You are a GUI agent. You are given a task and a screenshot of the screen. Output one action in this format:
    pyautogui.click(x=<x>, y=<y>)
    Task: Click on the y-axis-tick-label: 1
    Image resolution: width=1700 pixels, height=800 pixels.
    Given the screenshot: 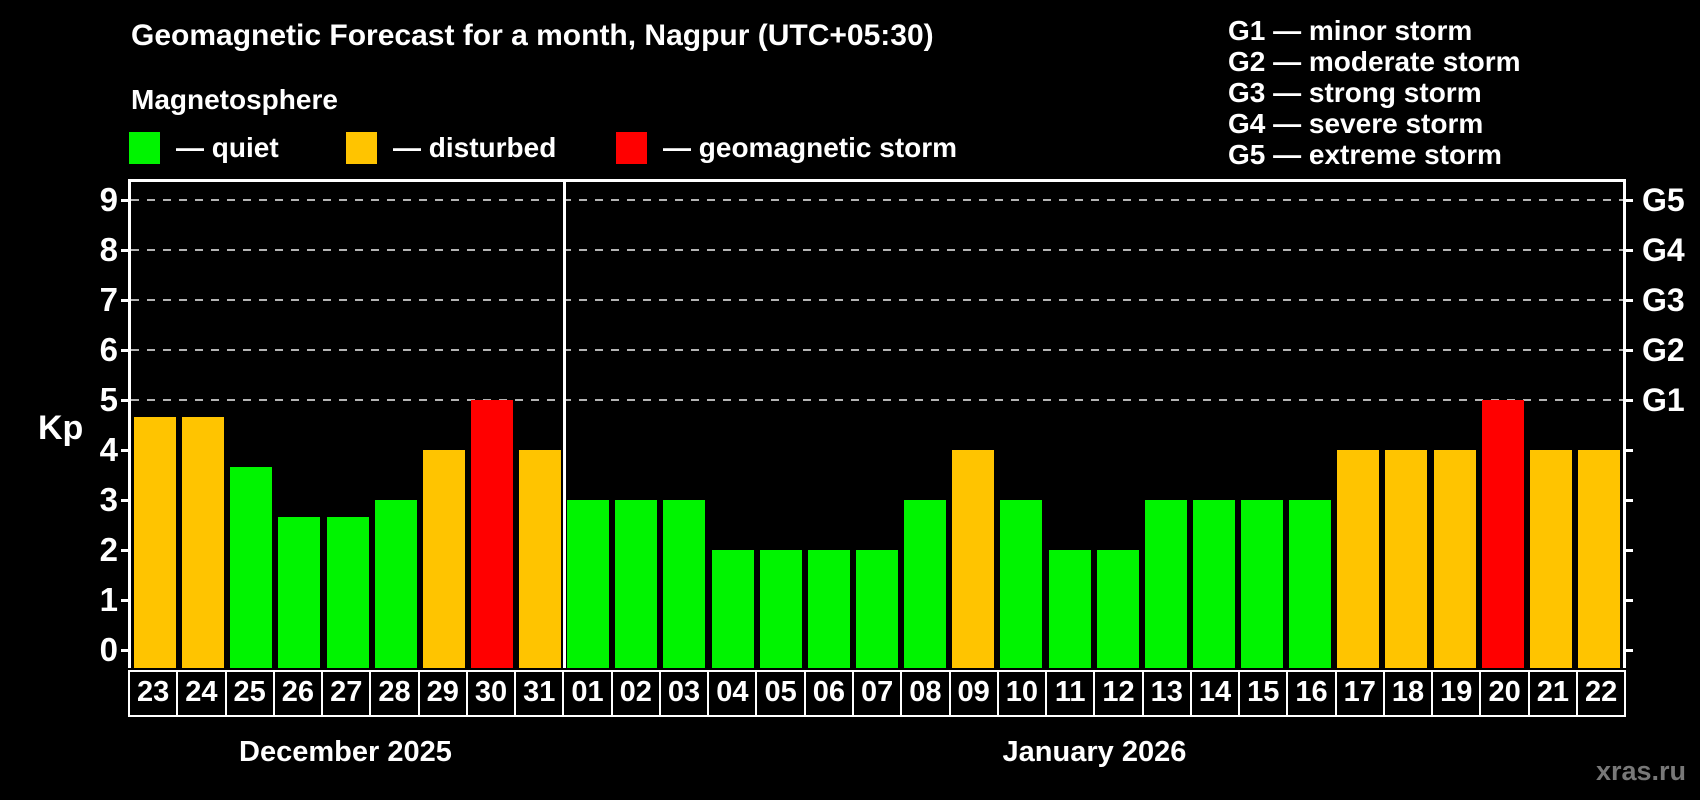 What is the action you would take?
    pyautogui.click(x=108, y=599)
    